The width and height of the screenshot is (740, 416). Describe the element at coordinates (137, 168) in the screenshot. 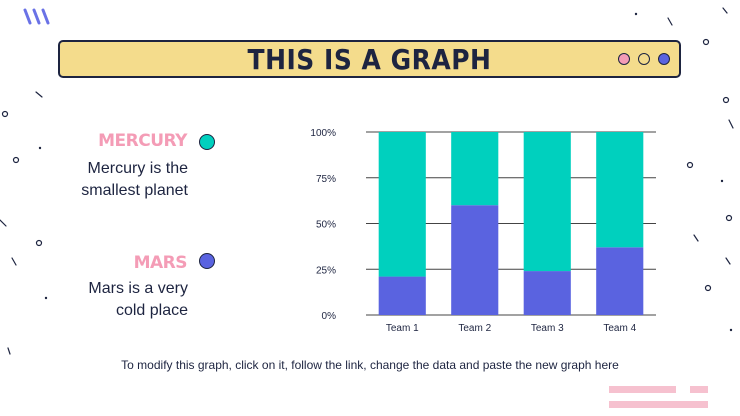

I see `legend-mercury-description-line-1: Mercury is the` at that location.